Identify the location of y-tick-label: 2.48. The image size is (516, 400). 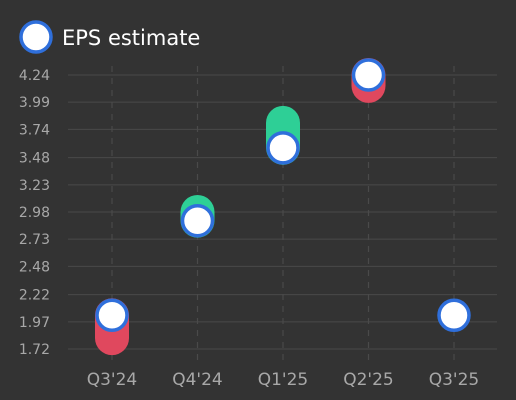
(34, 267).